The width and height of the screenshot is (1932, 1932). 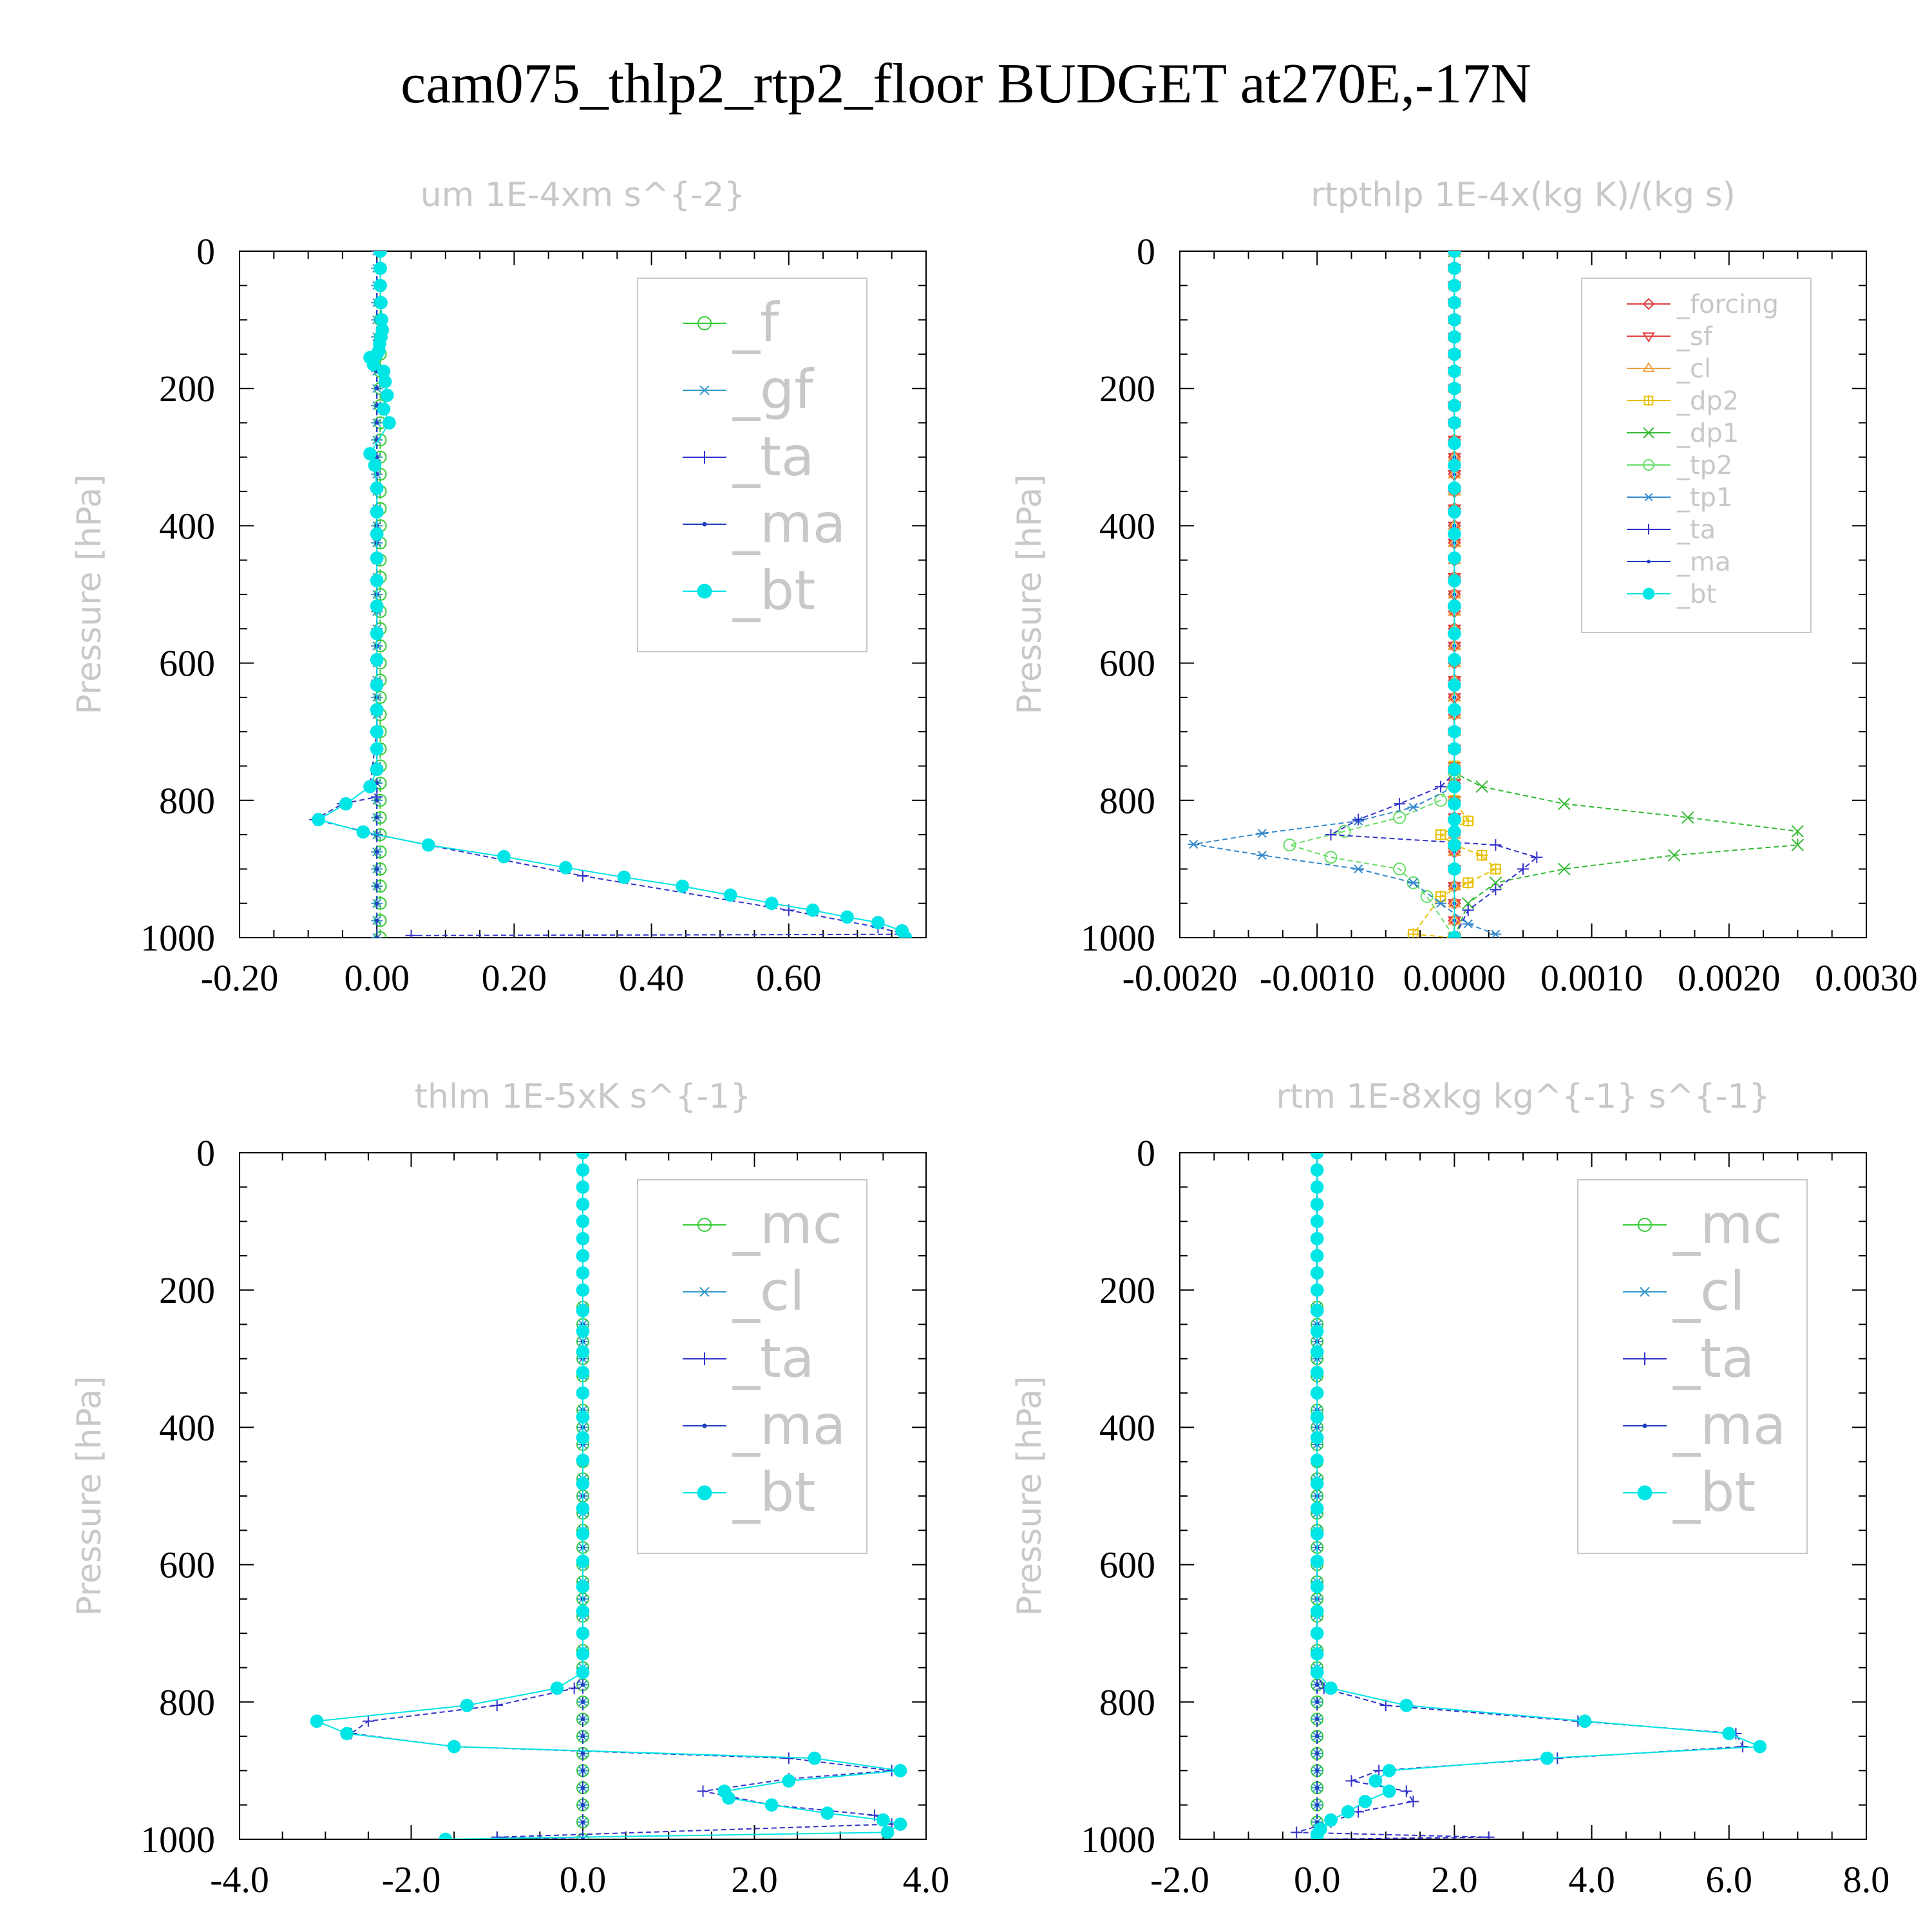 I want to click on panel-title: thlm 1E-5xK s^{-1}, so click(x=583, y=1096).